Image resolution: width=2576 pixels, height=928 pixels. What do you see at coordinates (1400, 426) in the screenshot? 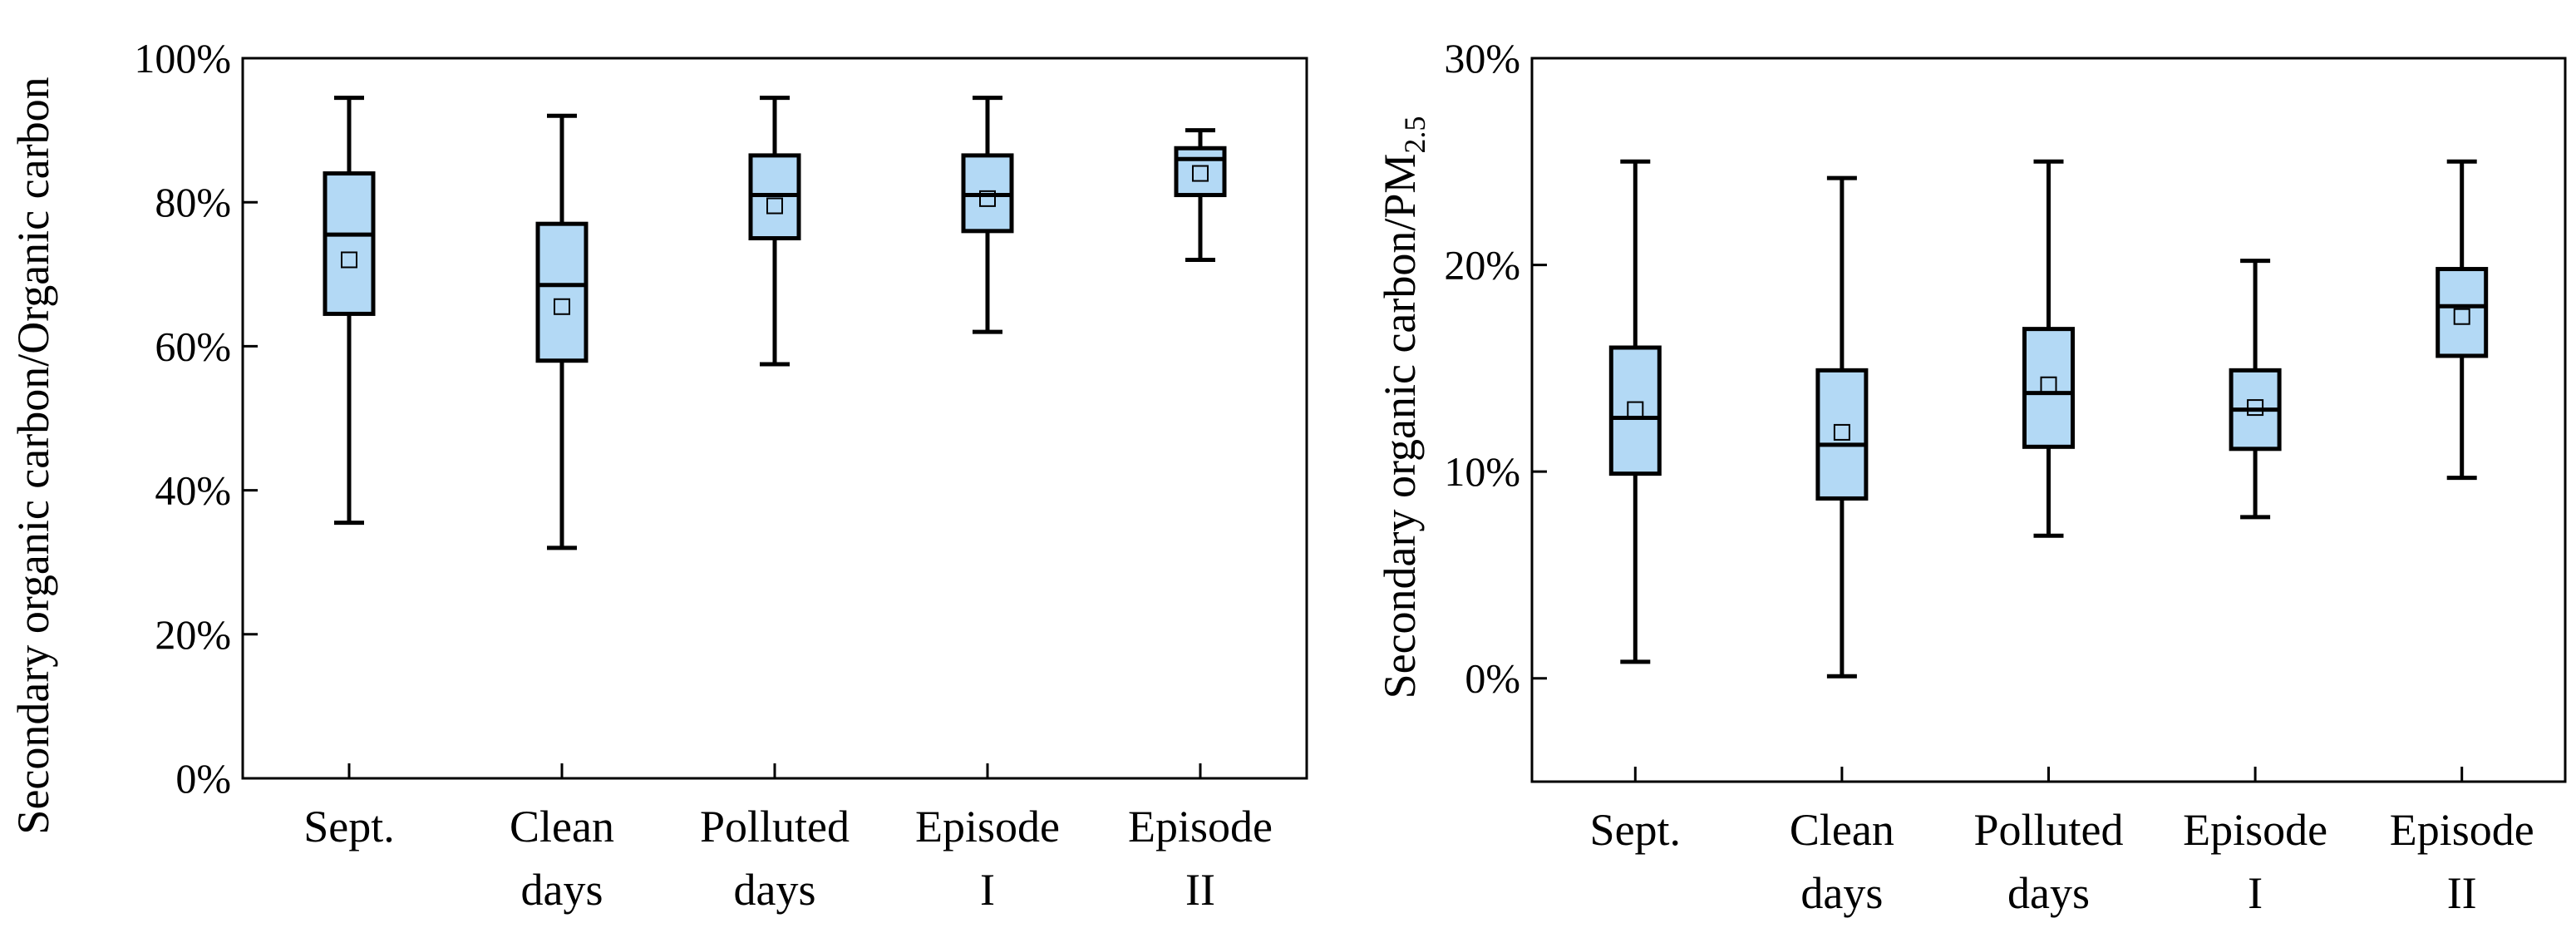
I see `y-axis-title-text: Secondary organic carbon/PM` at bounding box center [1400, 426].